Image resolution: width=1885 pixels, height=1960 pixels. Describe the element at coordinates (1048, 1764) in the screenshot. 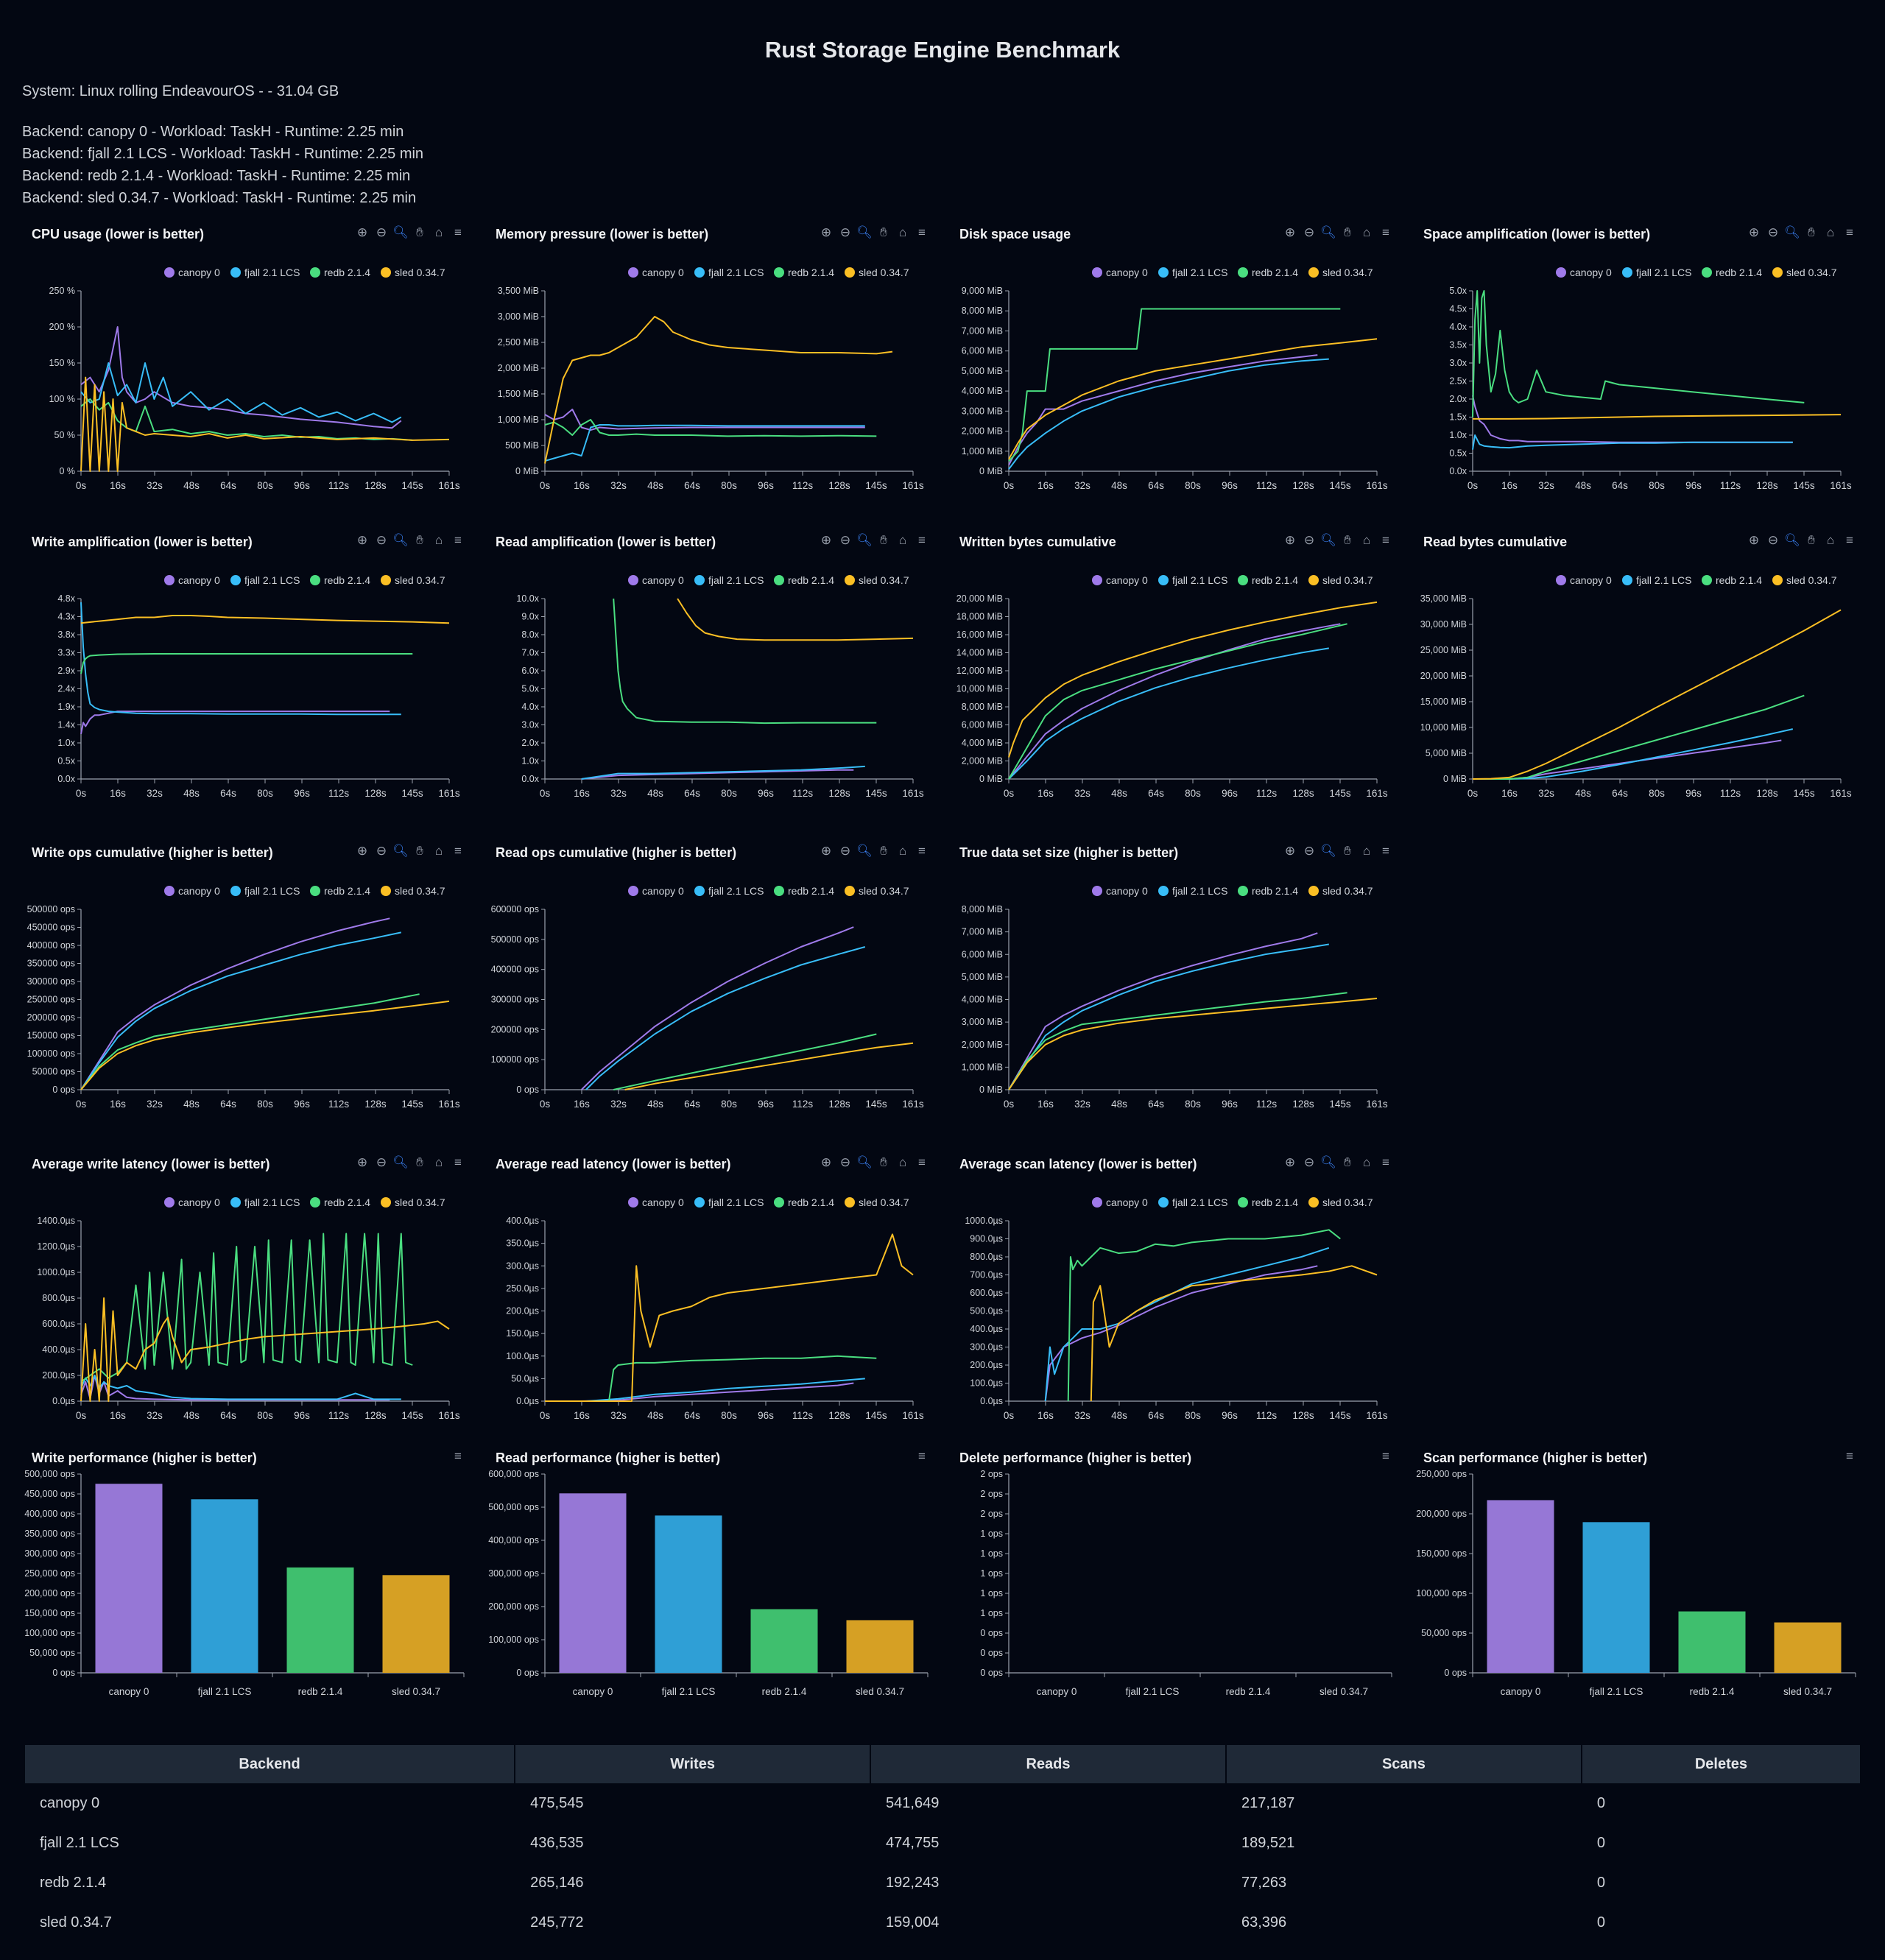

I see `column-header-reads: Reads` at that location.